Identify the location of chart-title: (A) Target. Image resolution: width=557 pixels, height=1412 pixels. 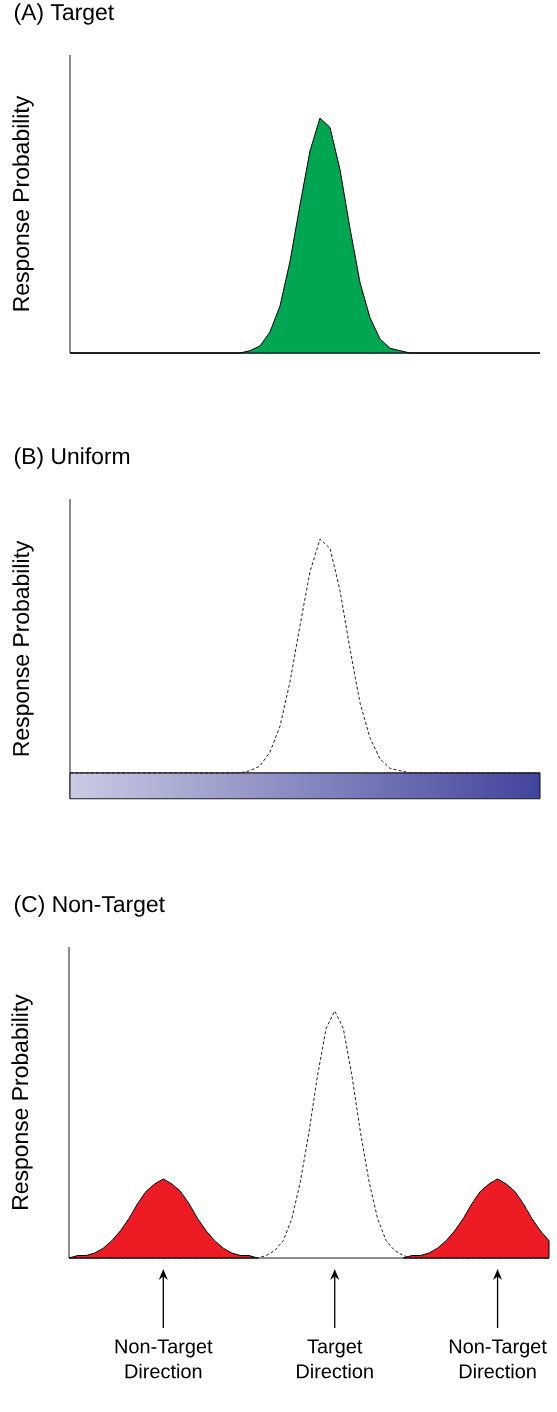
(64, 14).